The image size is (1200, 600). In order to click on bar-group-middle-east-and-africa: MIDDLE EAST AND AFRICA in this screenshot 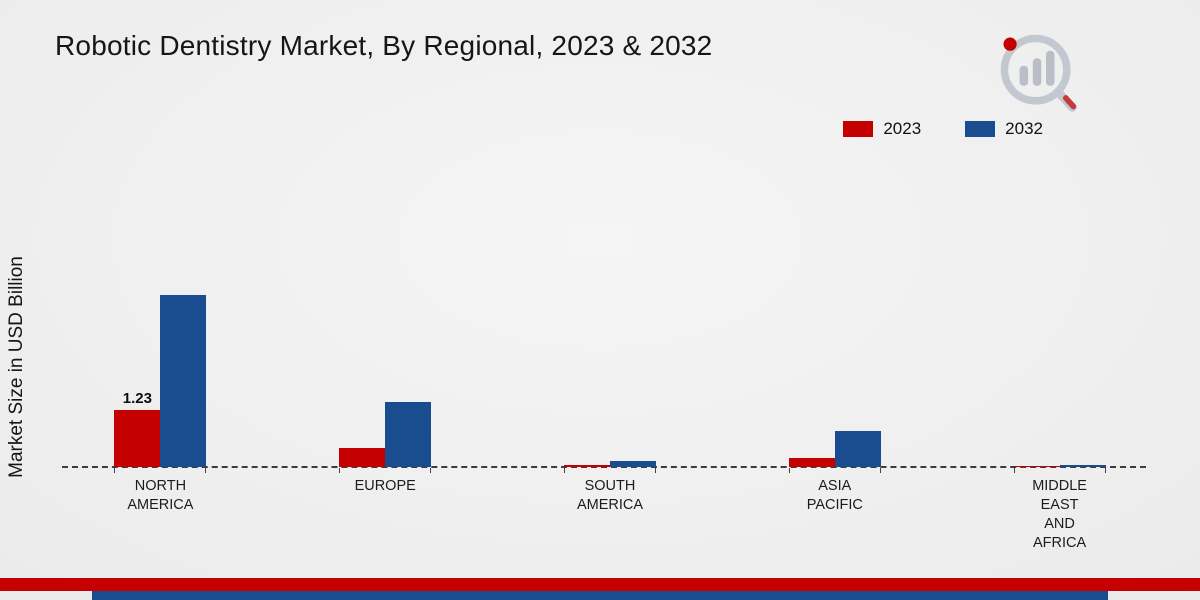, I will do `click(1059, 323)`.